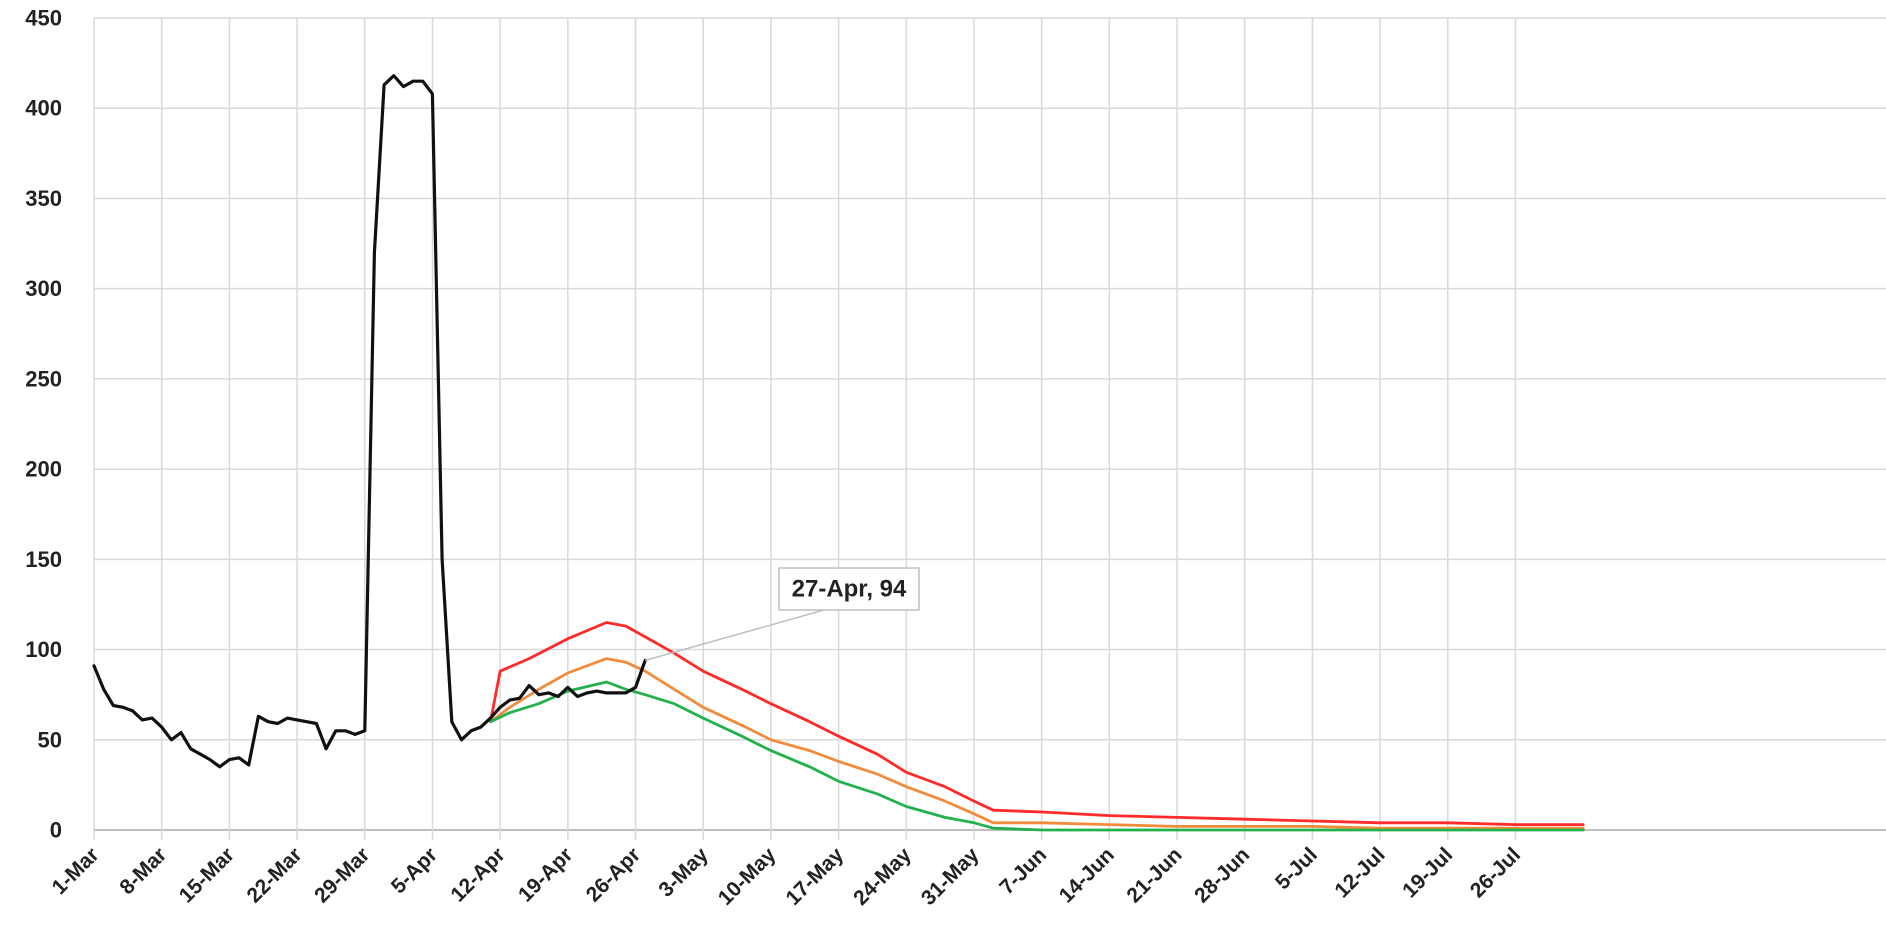  I want to click on x-tick-label: 17-May, so click(815, 876).